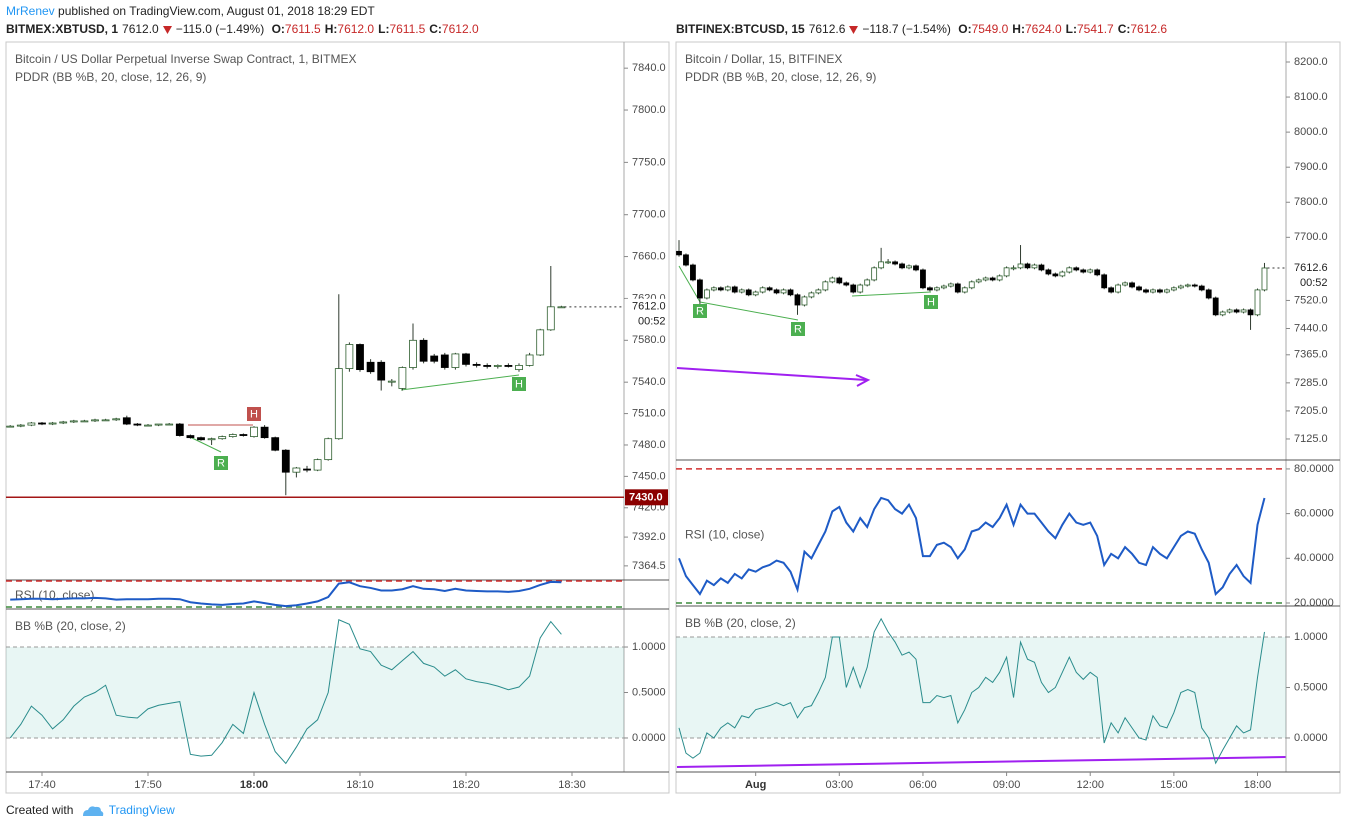 The image size is (1345, 829). I want to click on brand: TradingView, so click(141, 810).